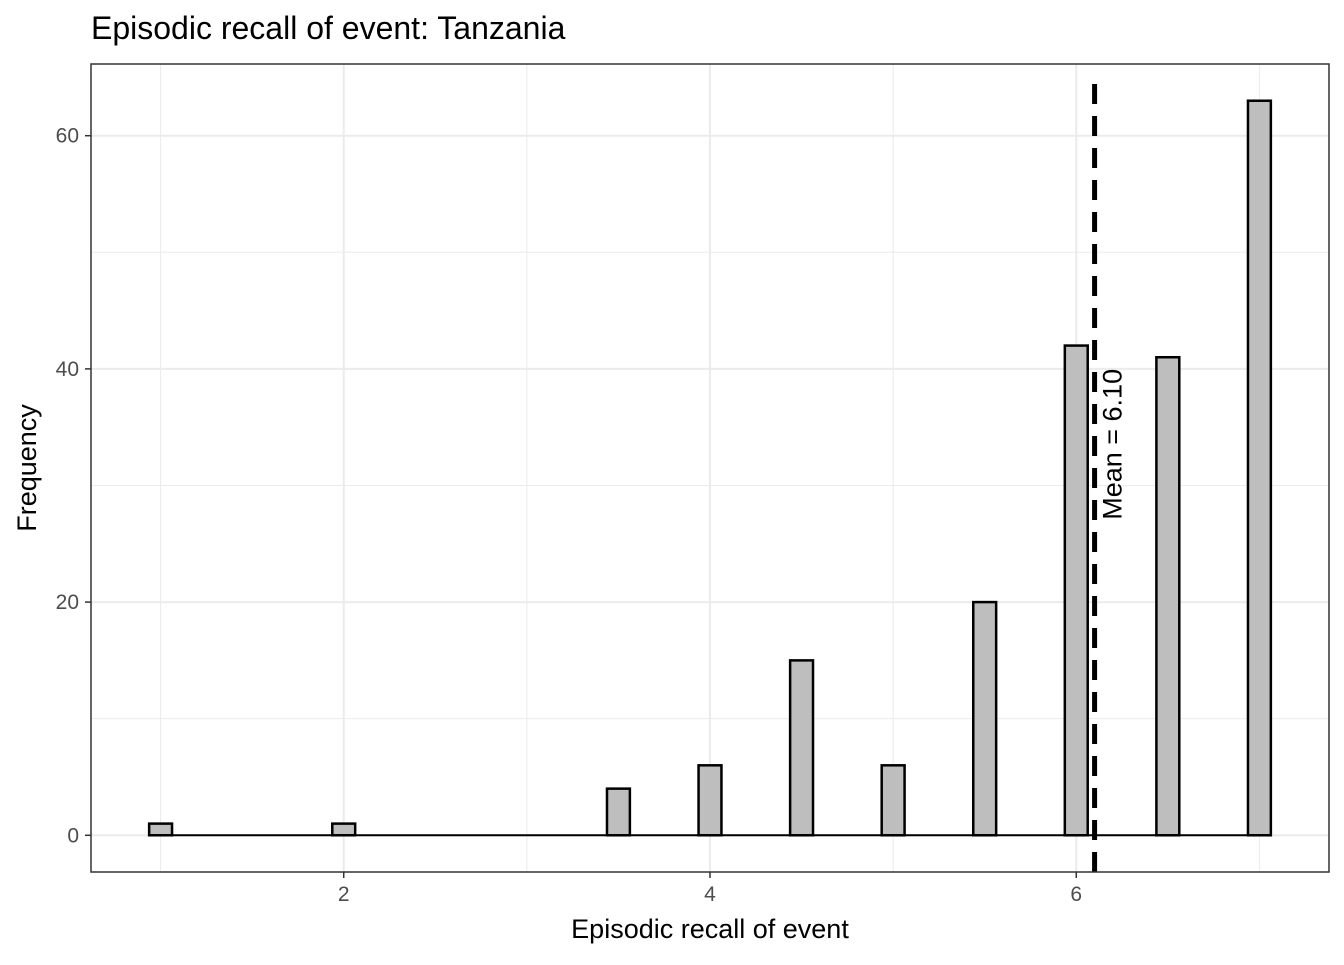 Image resolution: width=1344 pixels, height=965 pixels. I want to click on y-axis: 0 20 40 60, so click(73, 486).